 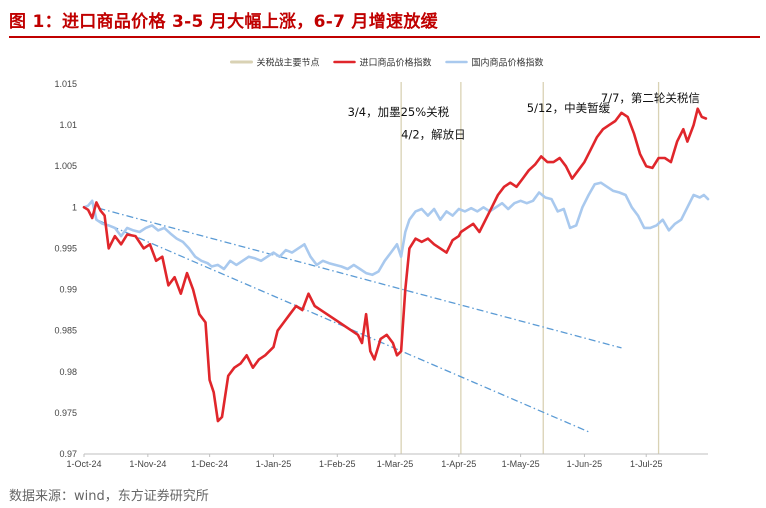 I want to click on x-tick-label: 1-Feb-25, so click(x=337, y=464).